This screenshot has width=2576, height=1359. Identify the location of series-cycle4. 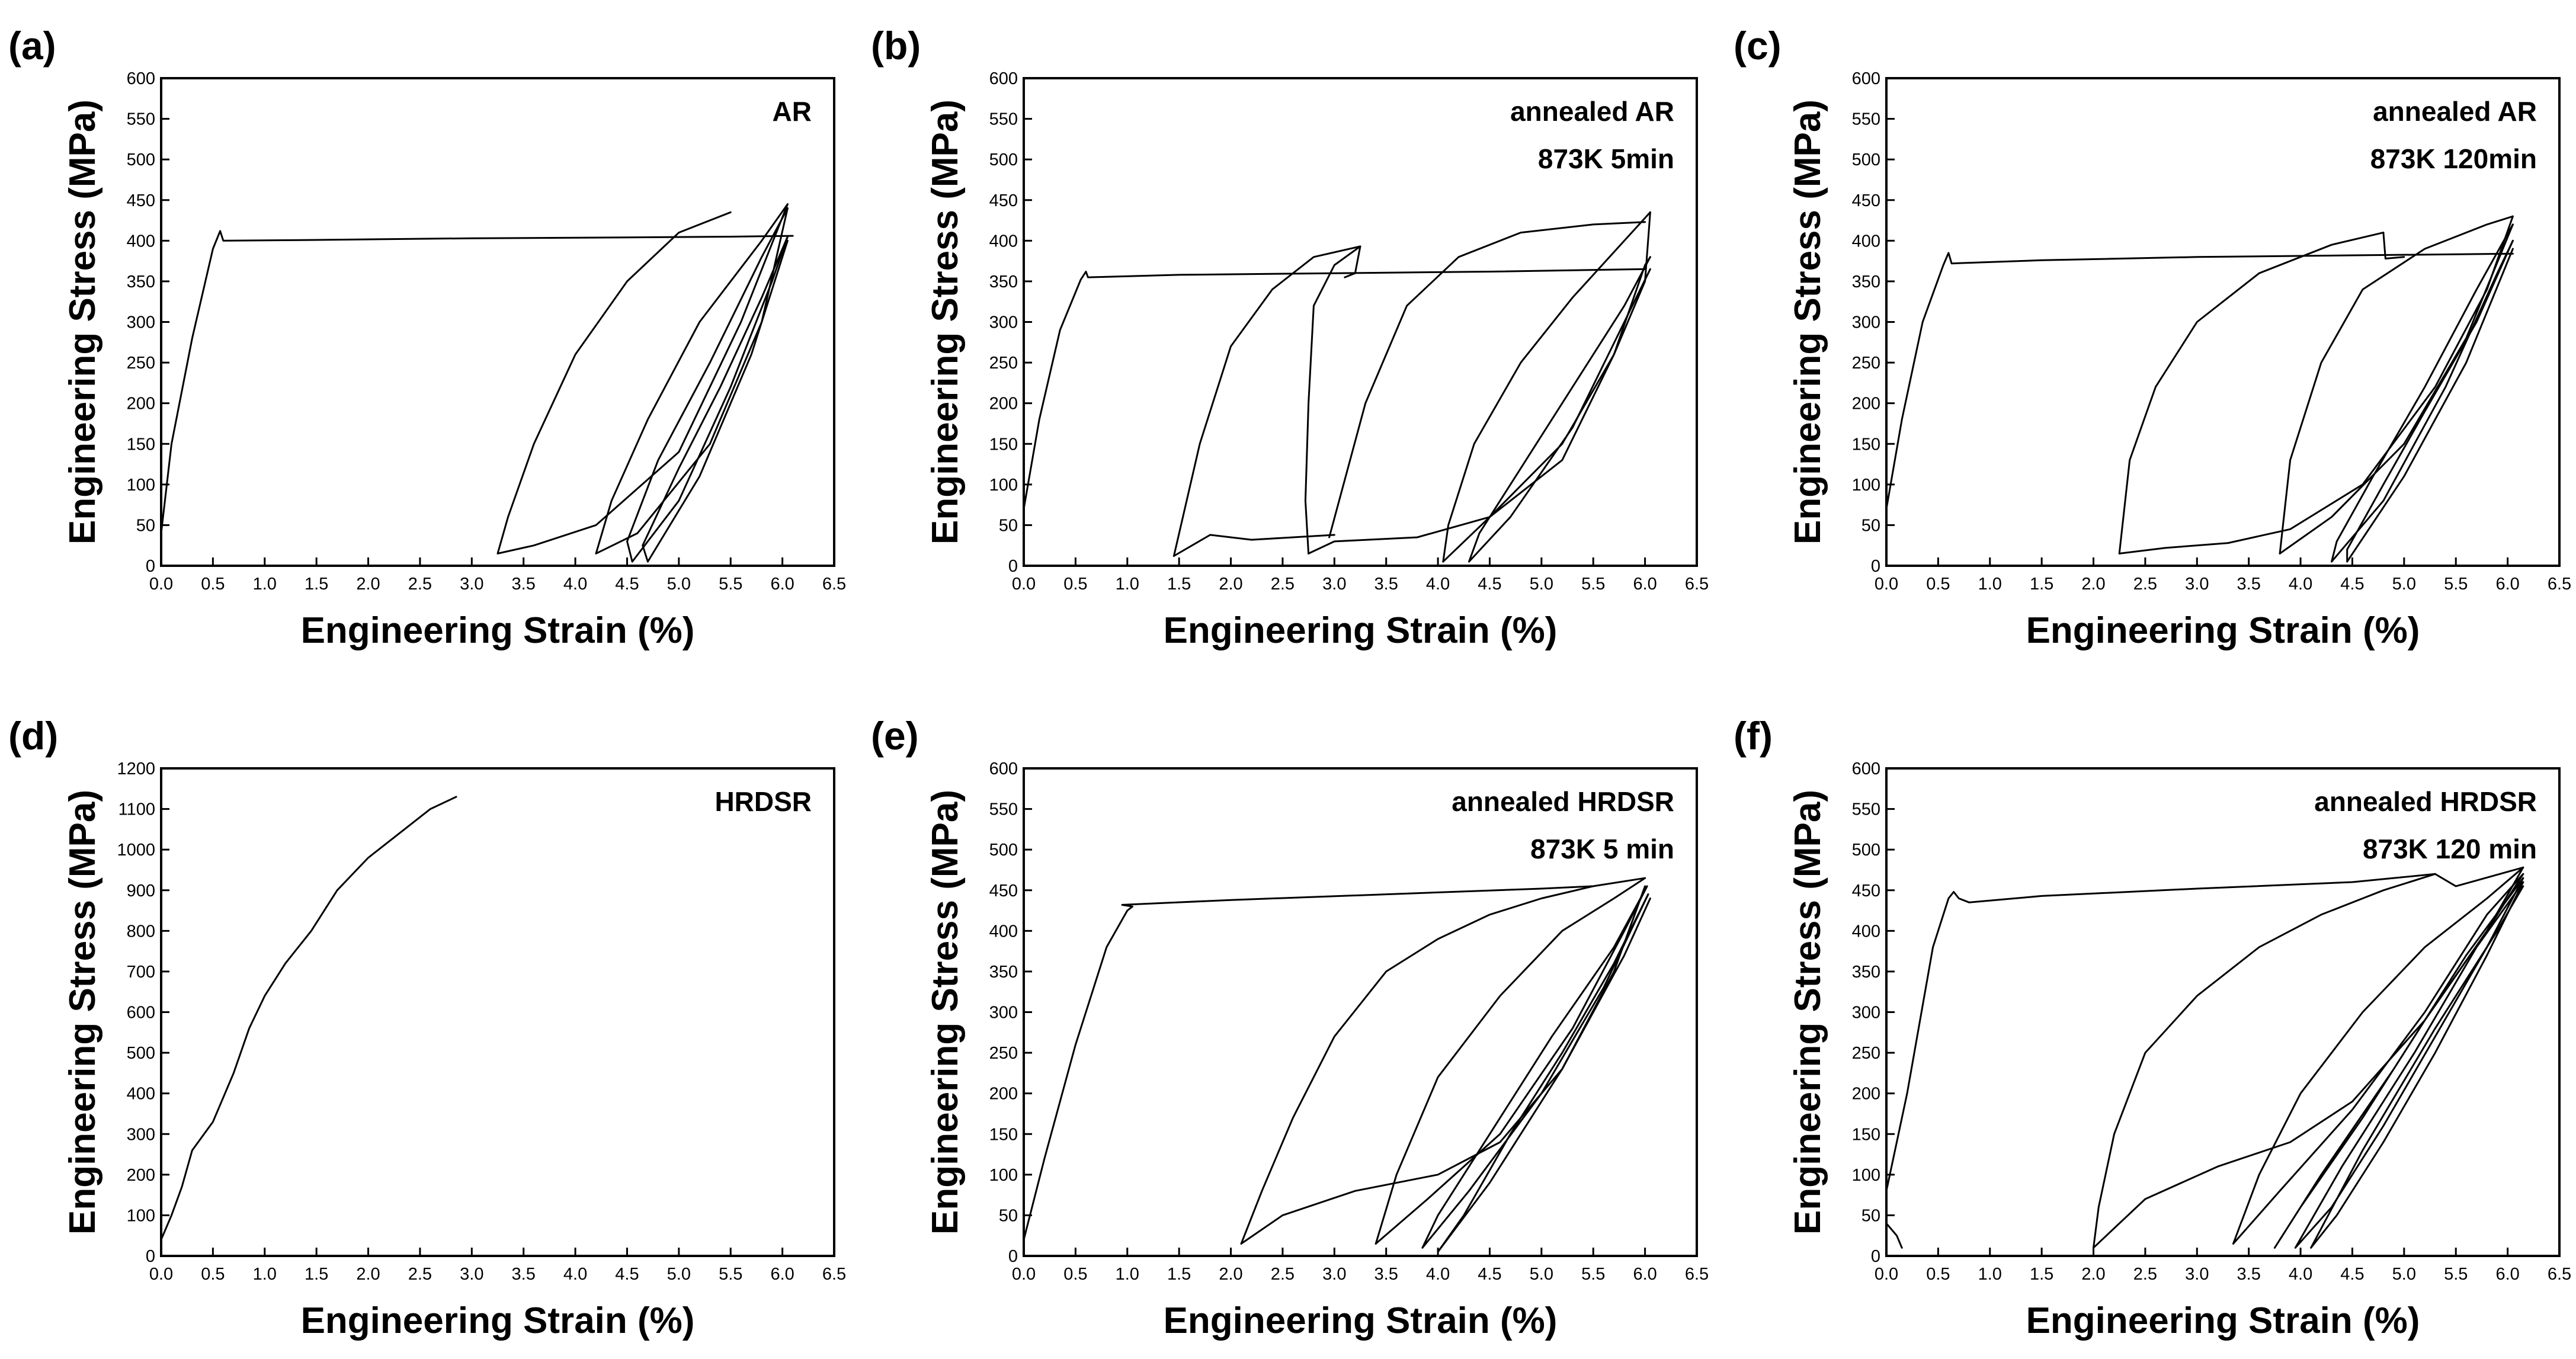
(1544, 1073).